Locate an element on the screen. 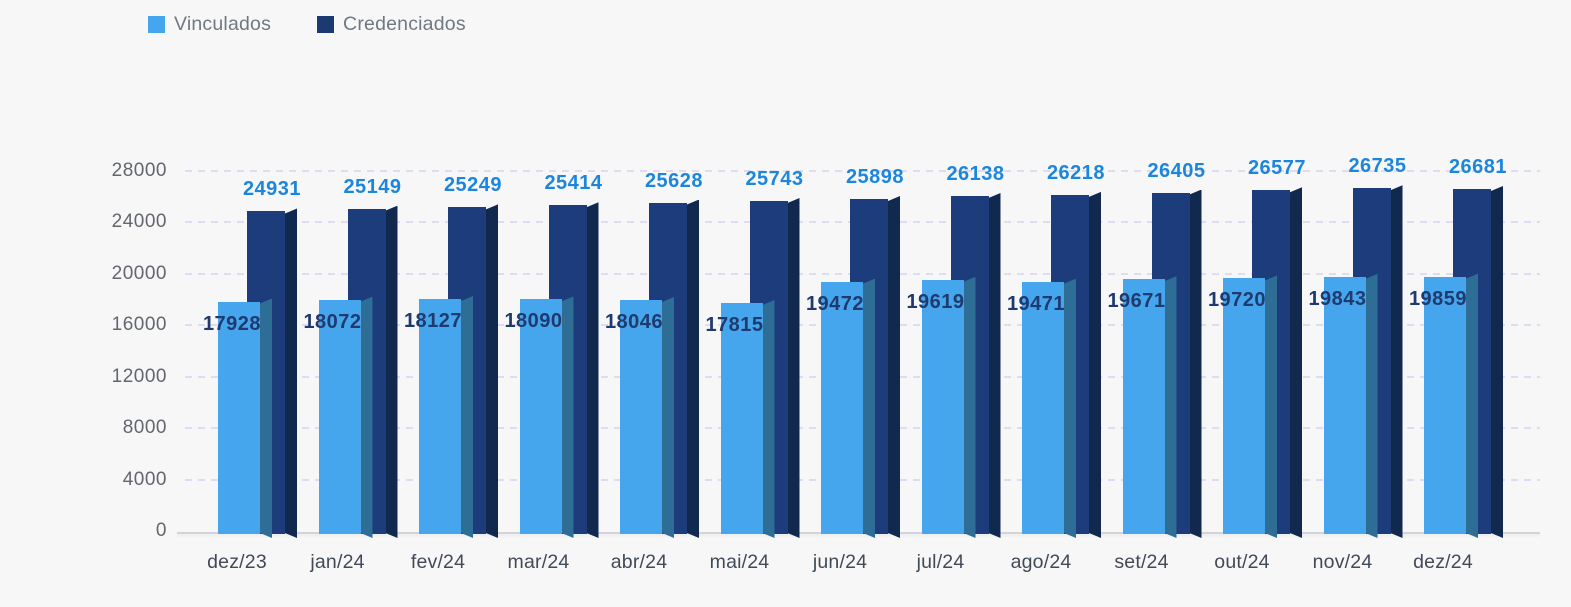  bar-group-abr-24: 25628 18046 abr/24 is located at coordinates (661, 372).